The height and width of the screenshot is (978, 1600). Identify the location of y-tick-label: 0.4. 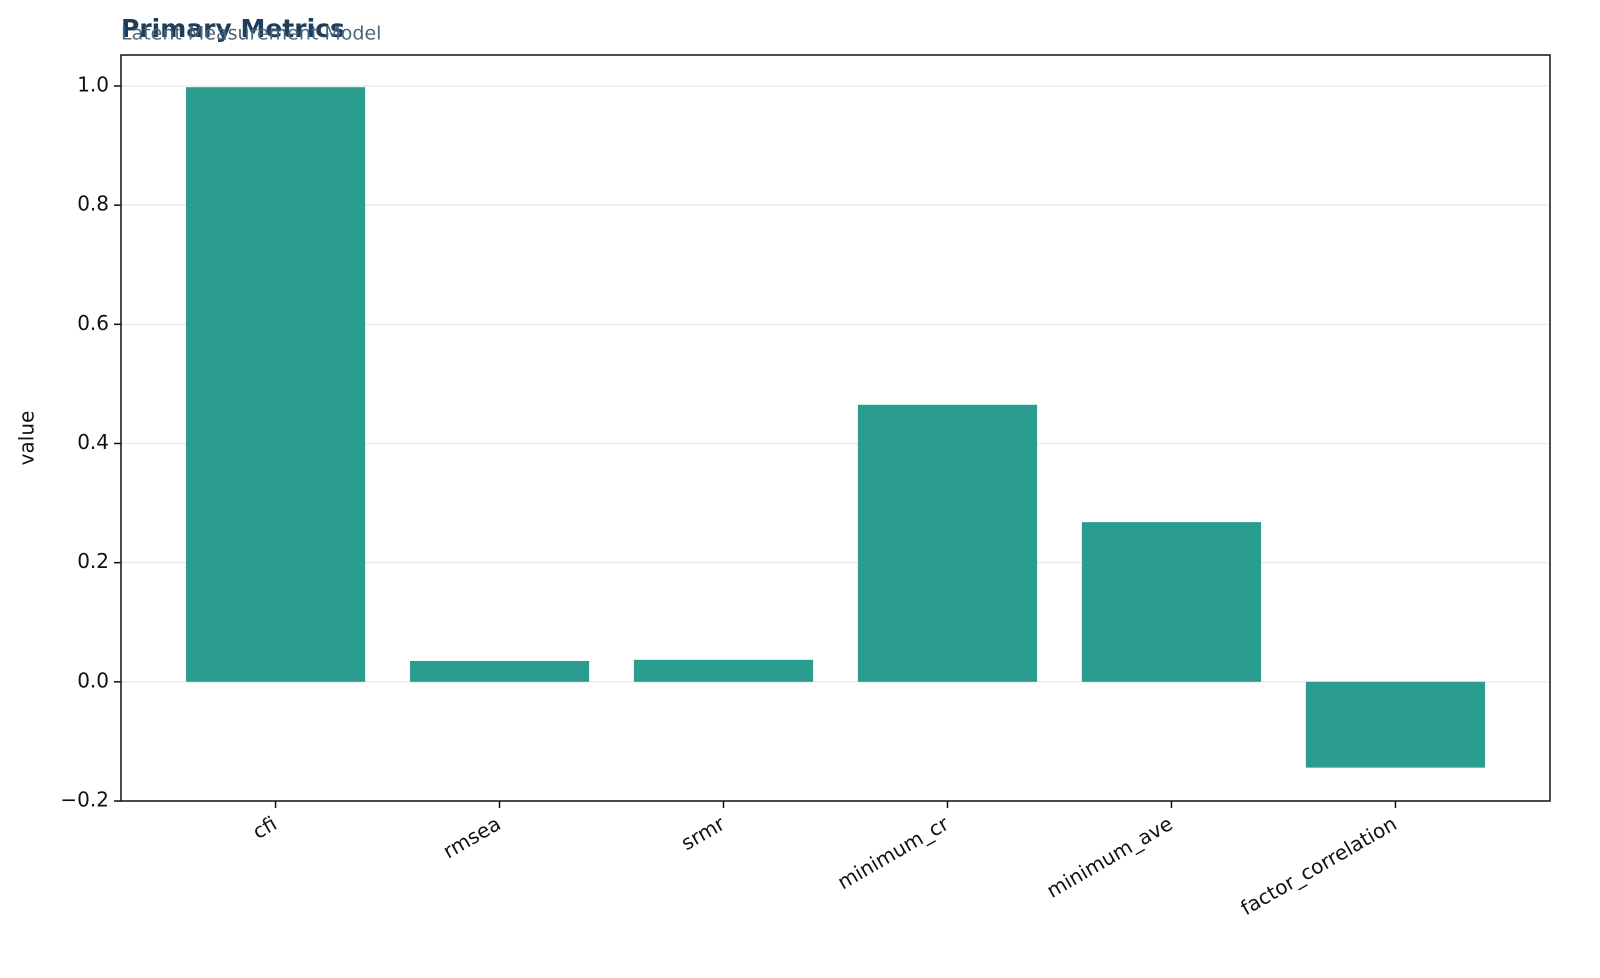
(93, 442).